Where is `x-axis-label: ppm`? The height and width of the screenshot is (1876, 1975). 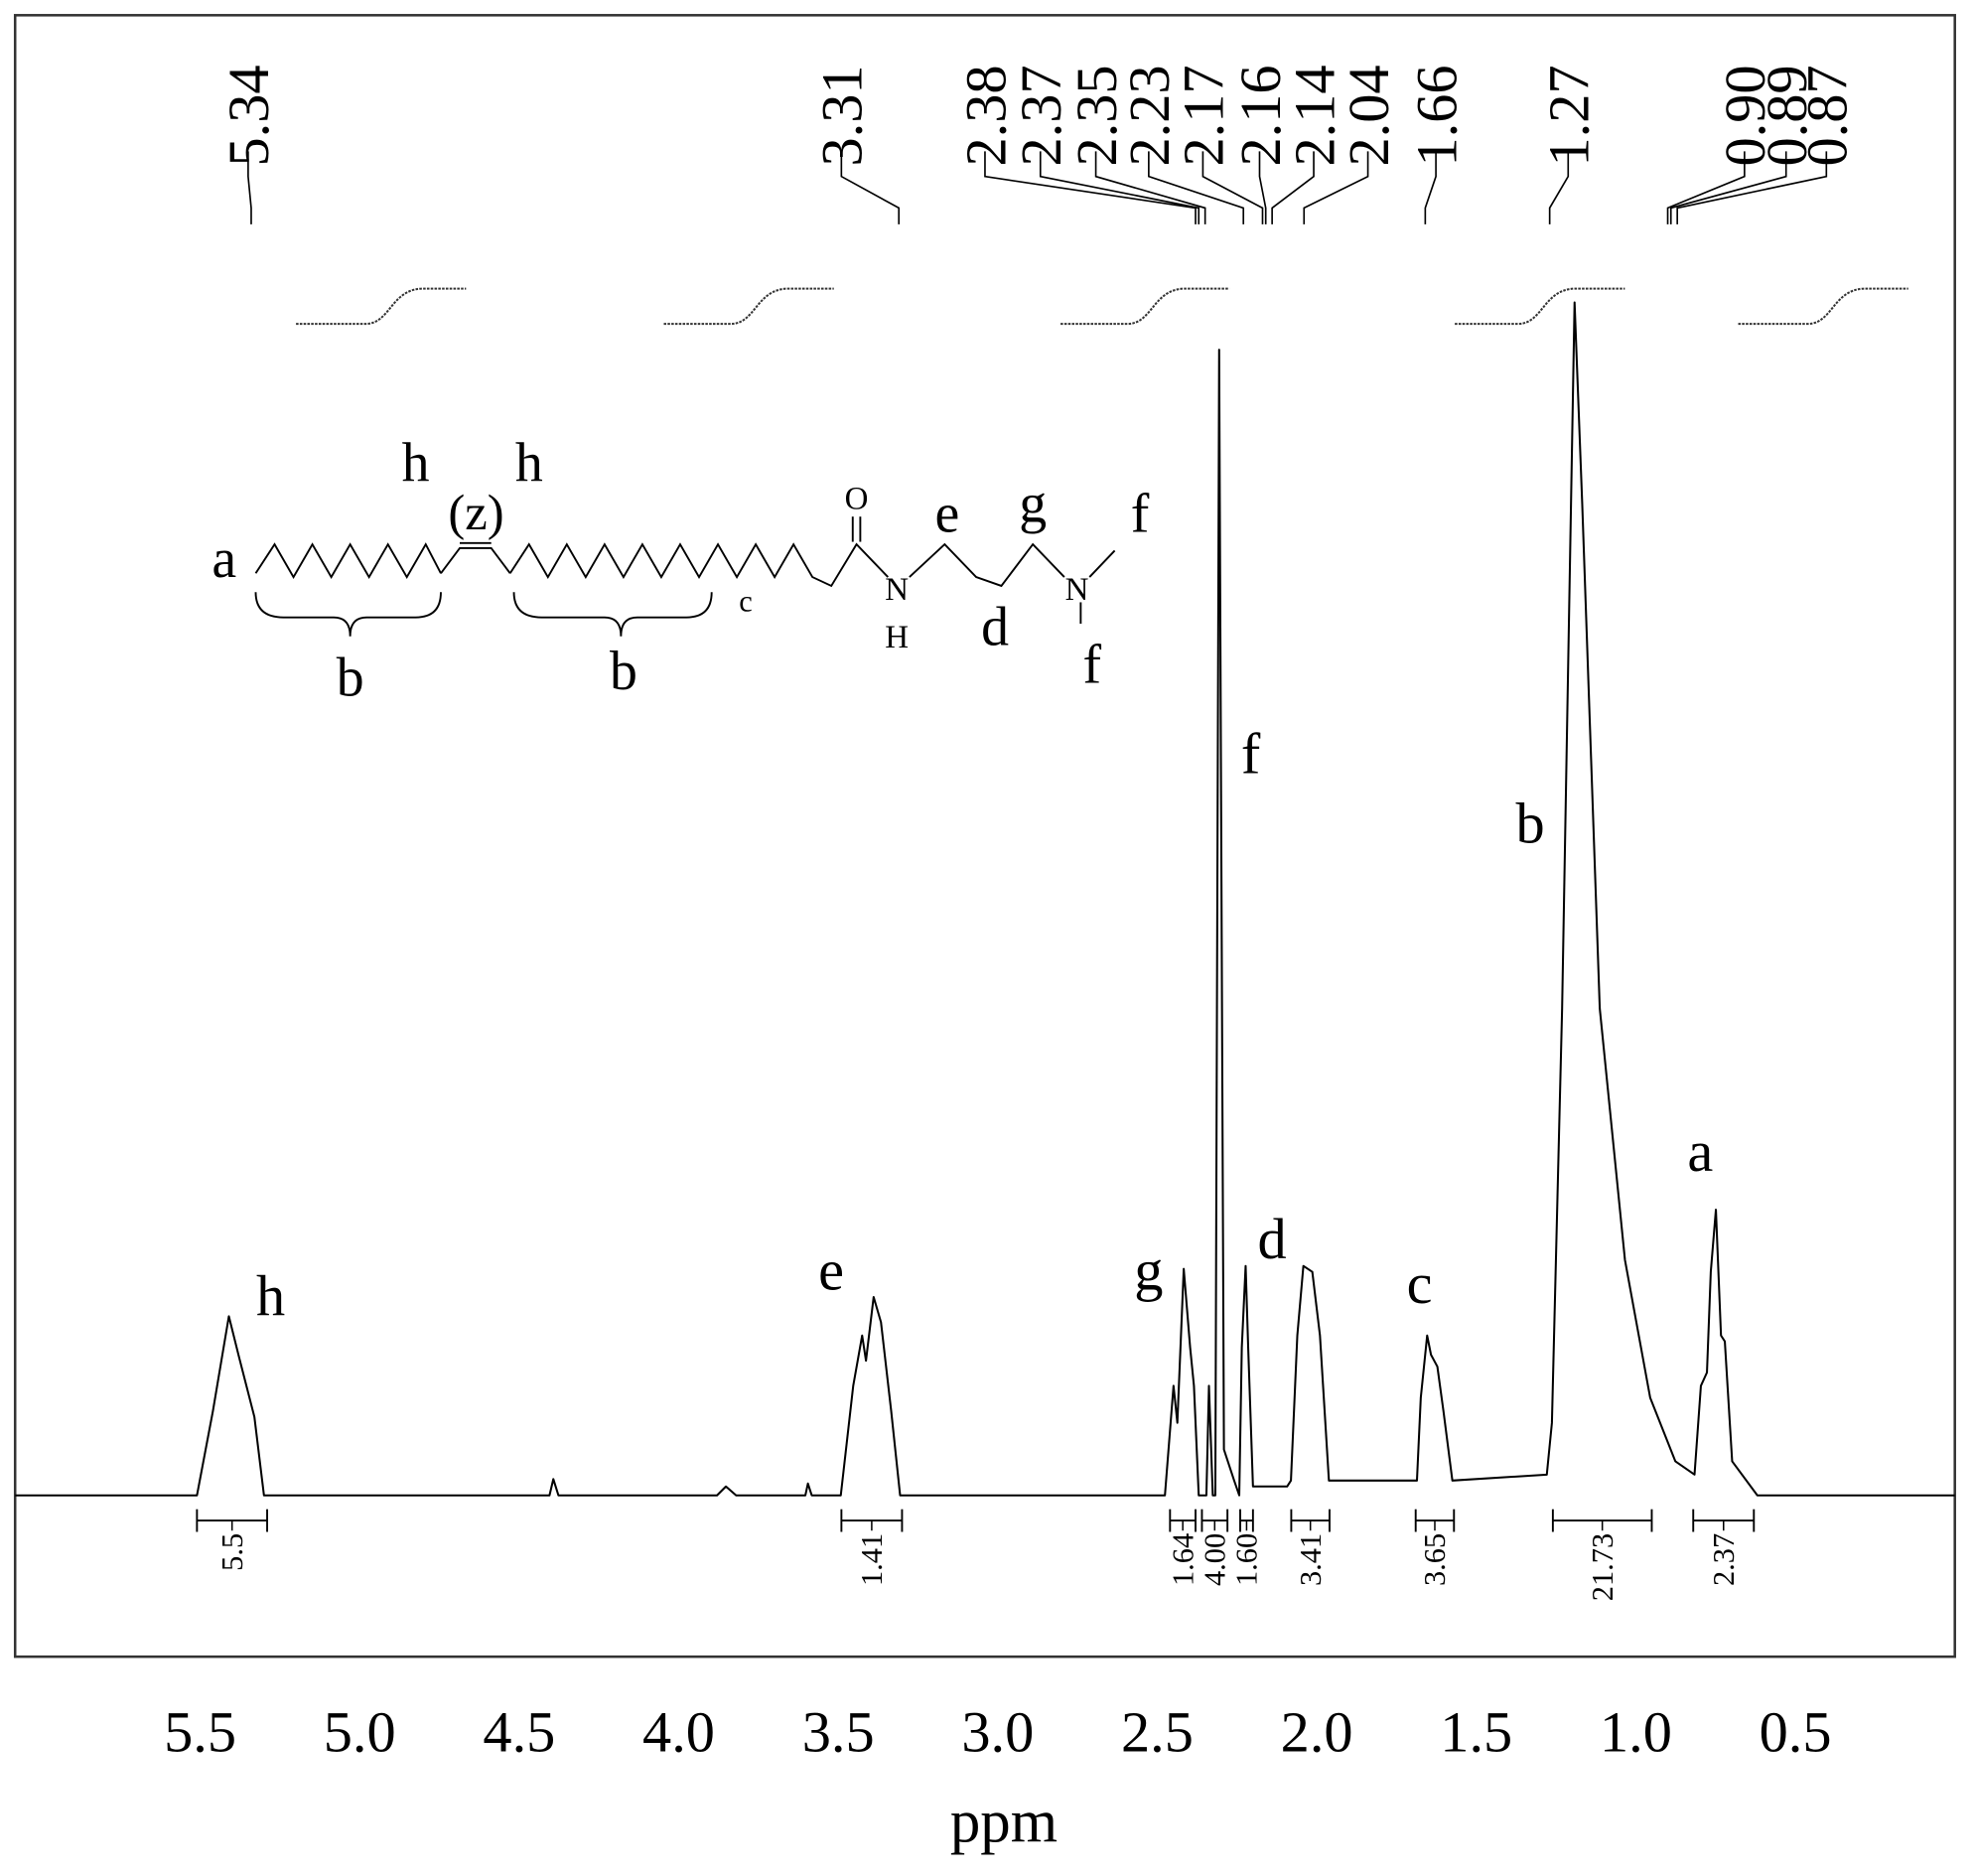
x-axis-label: ppm is located at coordinates (1004, 1823).